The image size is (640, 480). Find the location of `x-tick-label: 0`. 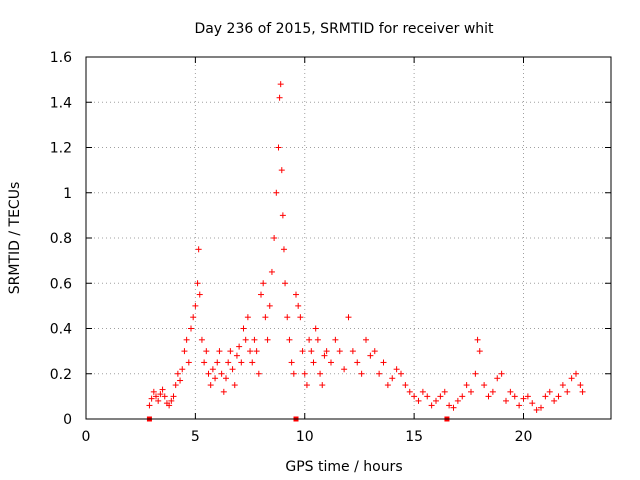

x-tick-label: 0 is located at coordinates (86, 437).